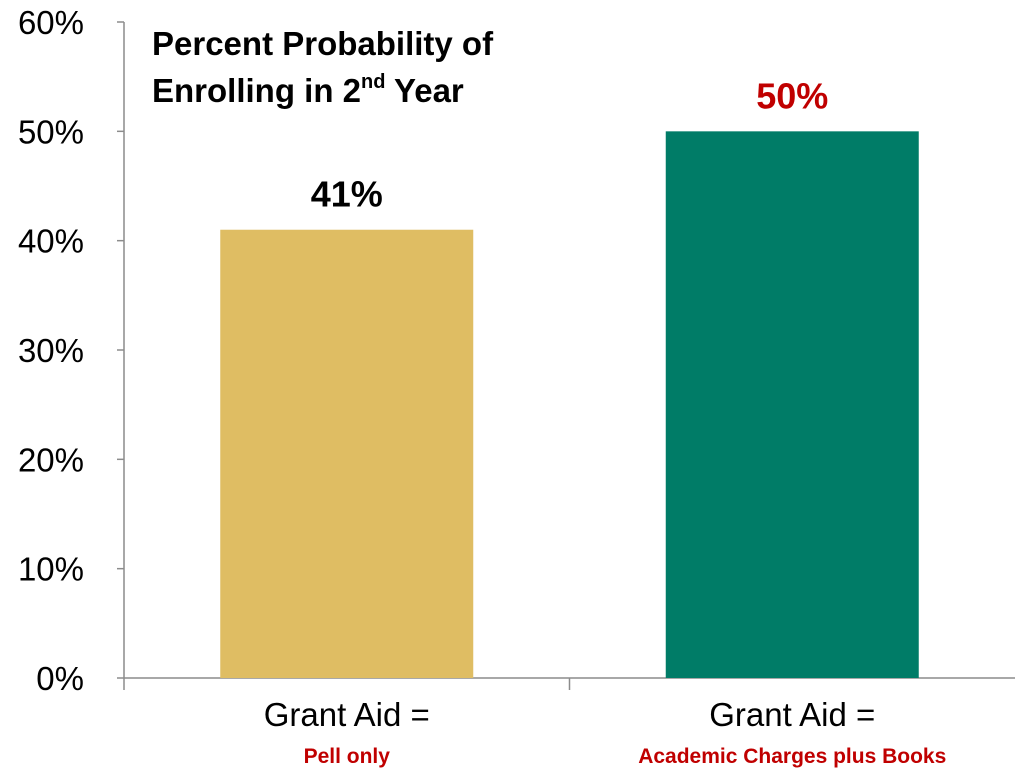  I want to click on chart-title-line2-sup: nd, so click(373, 82).